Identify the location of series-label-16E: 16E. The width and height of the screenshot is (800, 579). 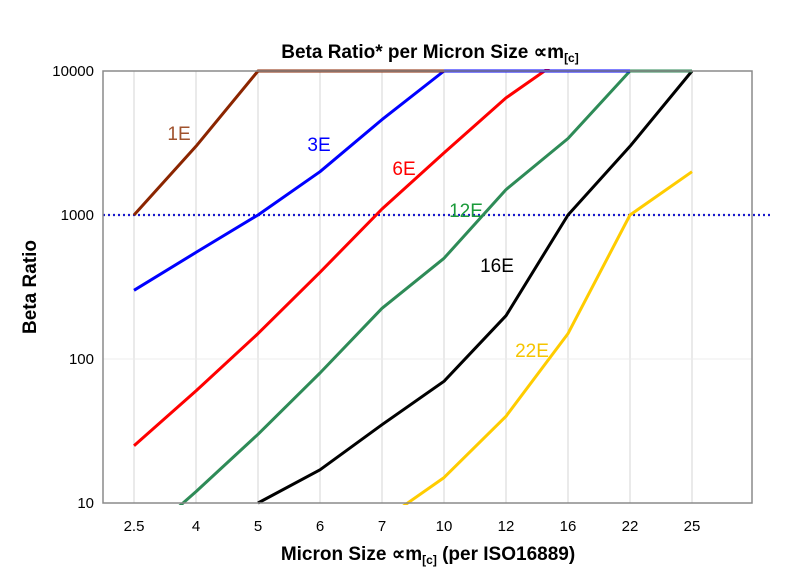
(497, 266).